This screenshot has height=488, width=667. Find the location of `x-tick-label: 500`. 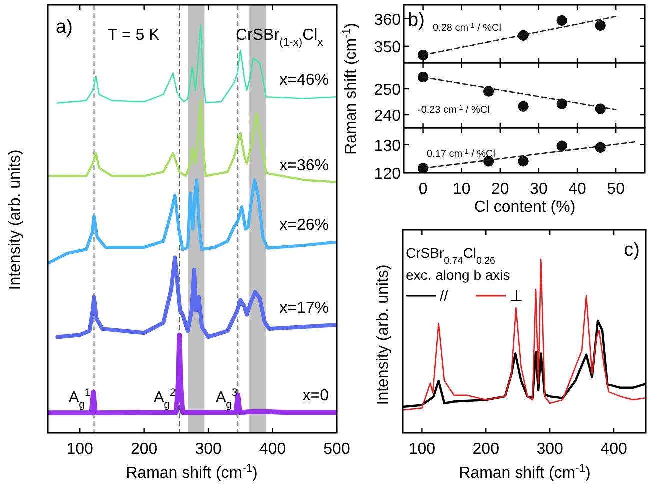

x-tick-label: 500 is located at coordinates (337, 449).